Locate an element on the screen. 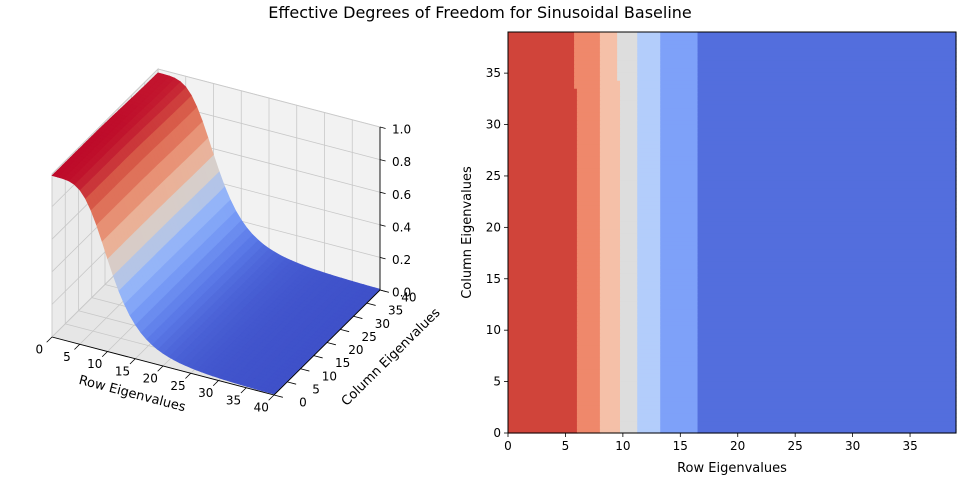  surface-z-tick is located at coordinates (382, 193).